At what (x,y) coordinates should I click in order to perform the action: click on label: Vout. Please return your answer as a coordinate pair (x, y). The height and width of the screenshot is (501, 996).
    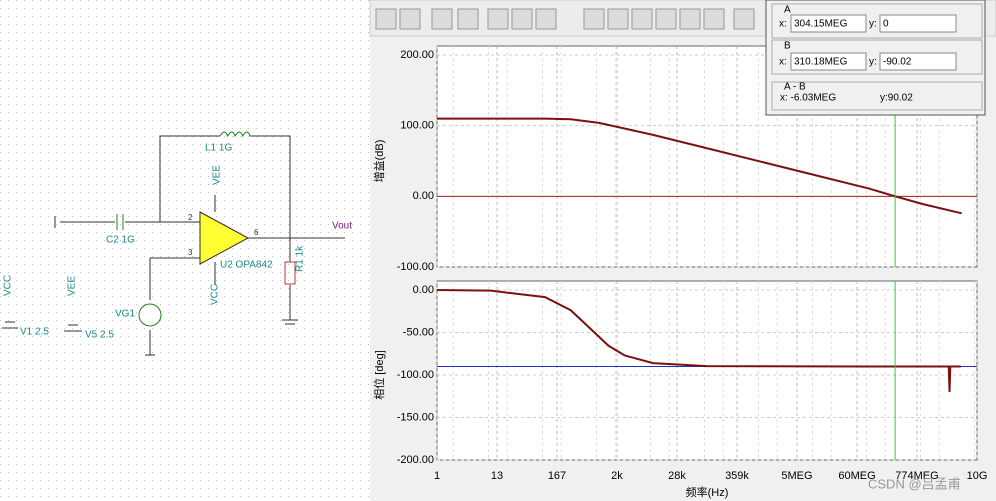
    Looking at the image, I should click on (342, 226).